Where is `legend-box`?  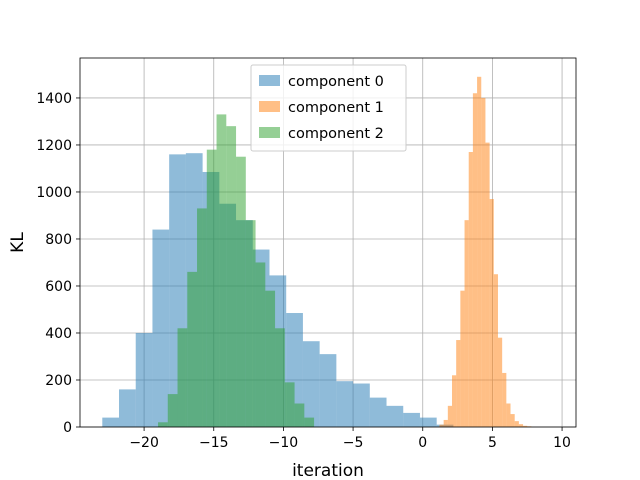 legend-box is located at coordinates (328, 108).